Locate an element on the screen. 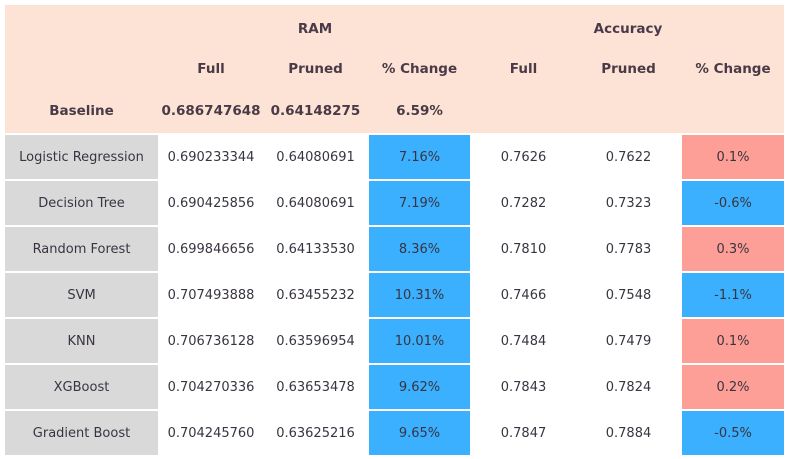 The image size is (789, 459). baseline-cell: 6.59% is located at coordinates (419, 111).